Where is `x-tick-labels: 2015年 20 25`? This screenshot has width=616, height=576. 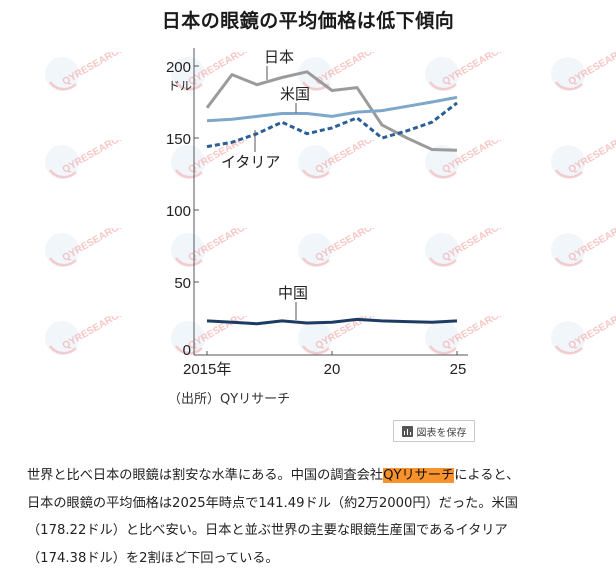 x-tick-labels: 2015年 20 25 is located at coordinates (324, 369).